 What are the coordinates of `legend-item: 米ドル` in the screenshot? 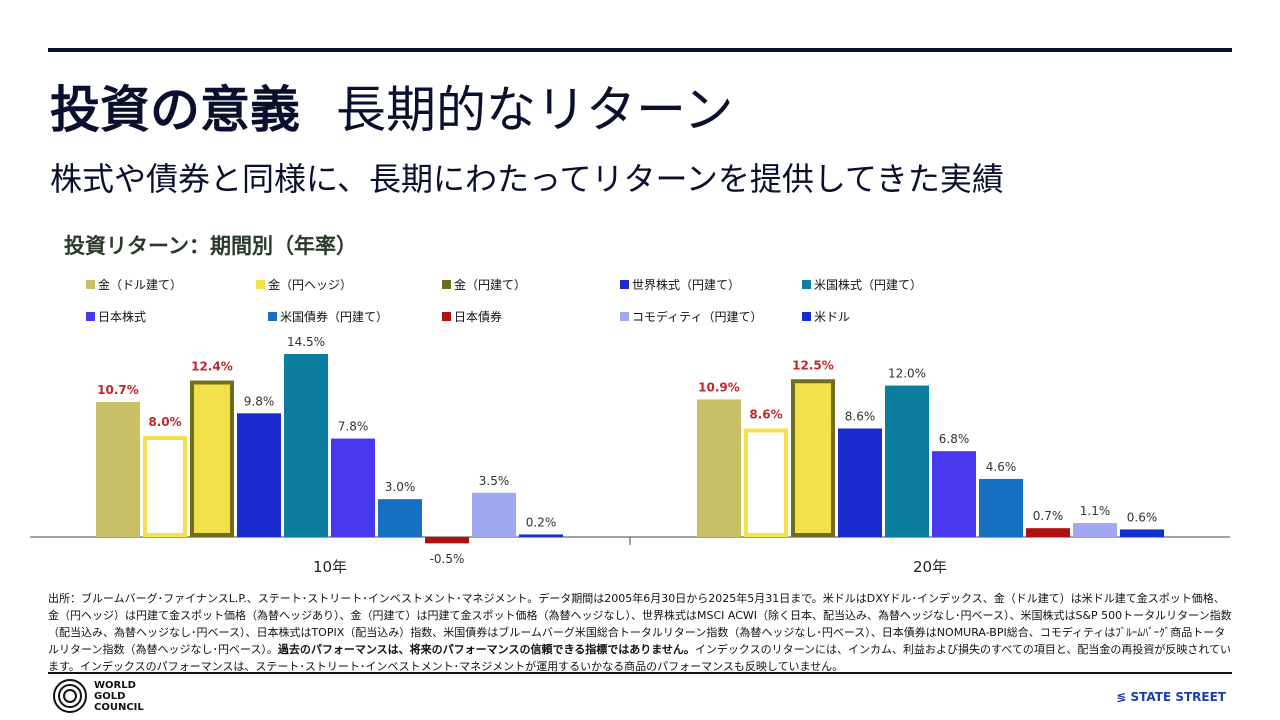 It's located at (826, 316).